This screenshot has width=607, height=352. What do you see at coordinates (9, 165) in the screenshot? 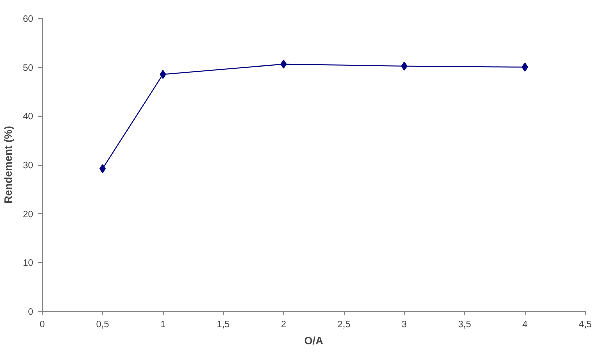
I see `y-axis-title: Rendement (%)` at bounding box center [9, 165].